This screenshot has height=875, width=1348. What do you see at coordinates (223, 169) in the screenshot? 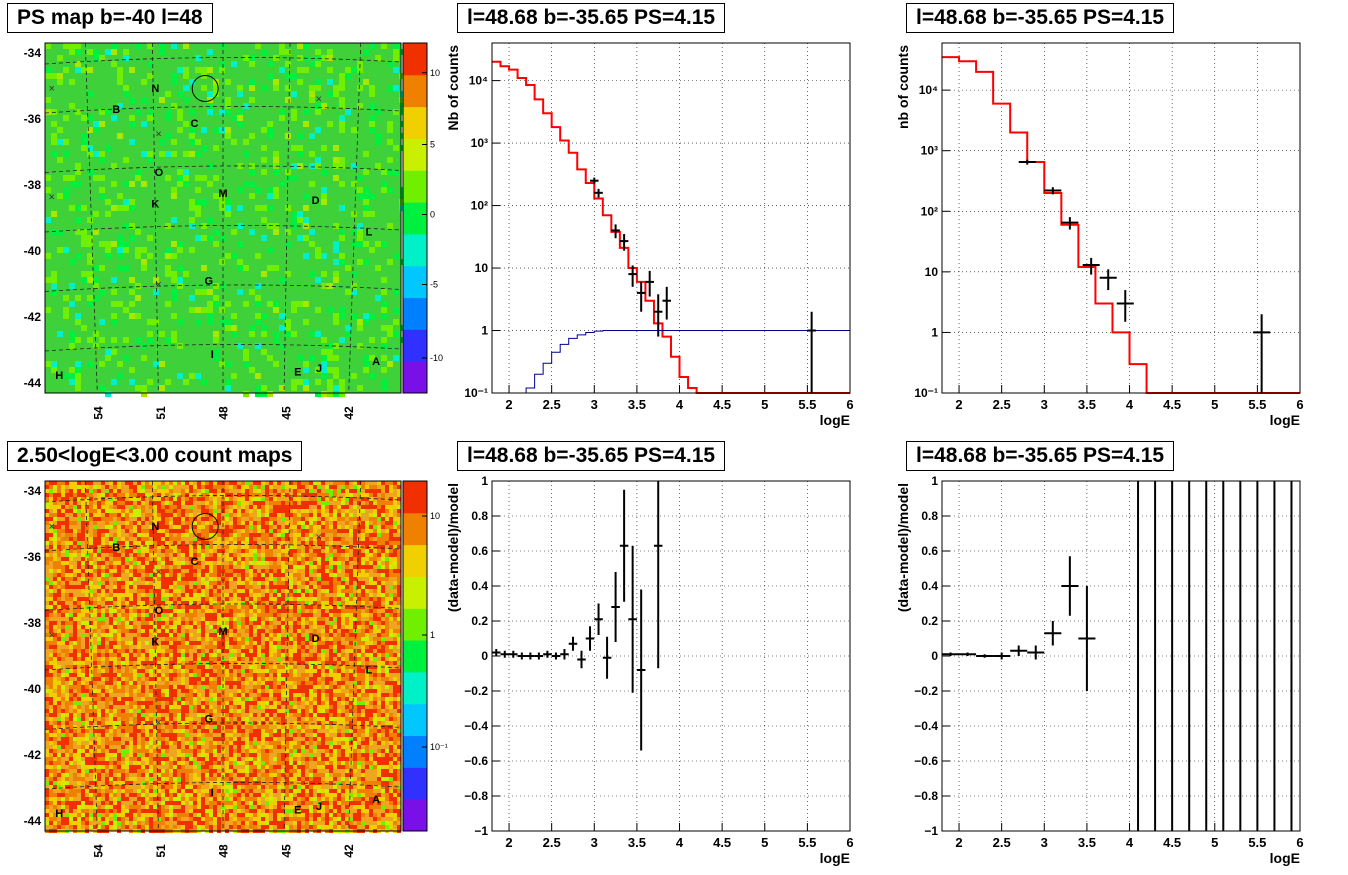
I see `latitude-line` at bounding box center [223, 169].